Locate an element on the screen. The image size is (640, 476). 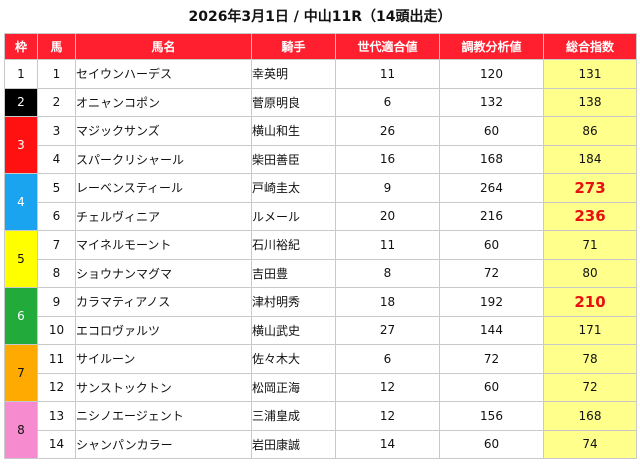
horse-name-cell: レーベンスティール is located at coordinates (163, 188).